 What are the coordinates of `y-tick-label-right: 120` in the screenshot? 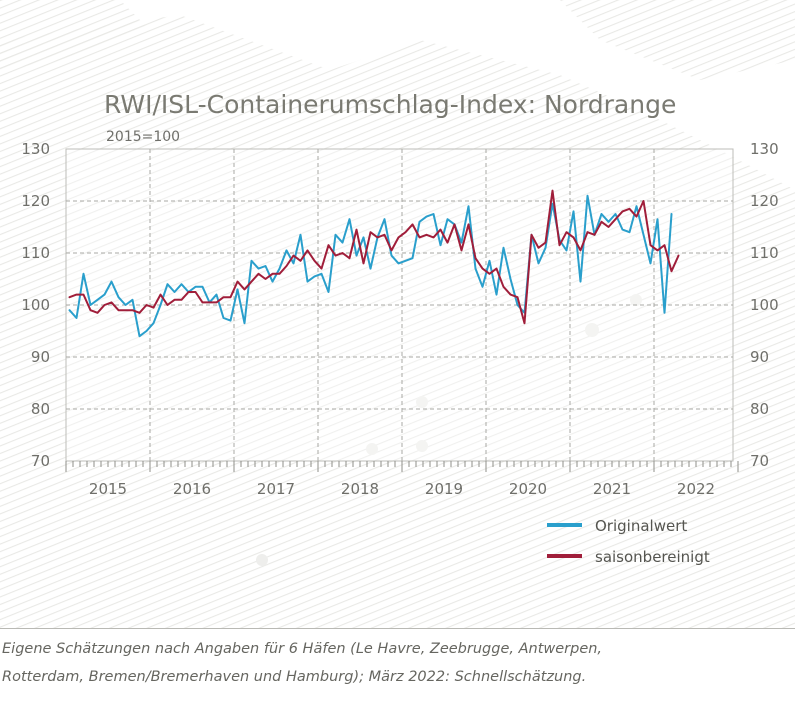 It's located at (764, 201).